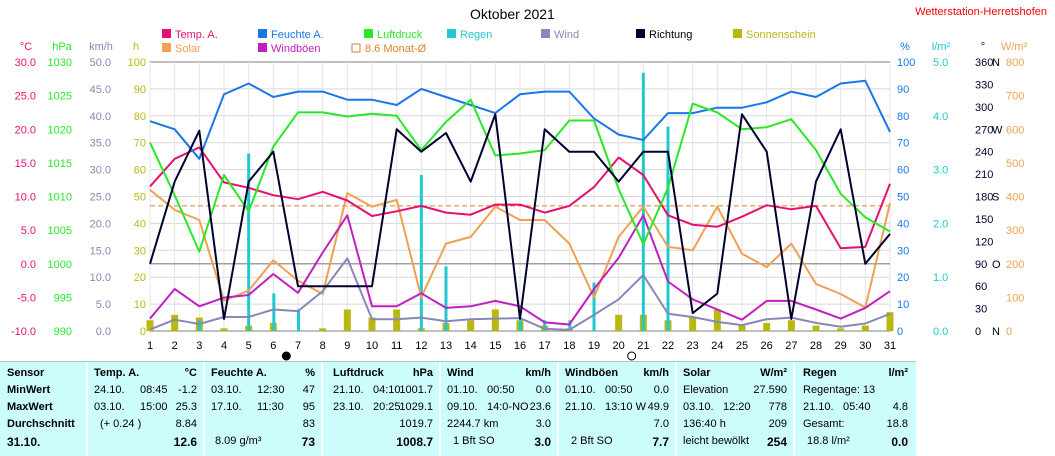 This screenshot has width=1055, height=456. What do you see at coordinates (103, 332) in the screenshot?
I see `y-tick-wind: 0.0` at bounding box center [103, 332].